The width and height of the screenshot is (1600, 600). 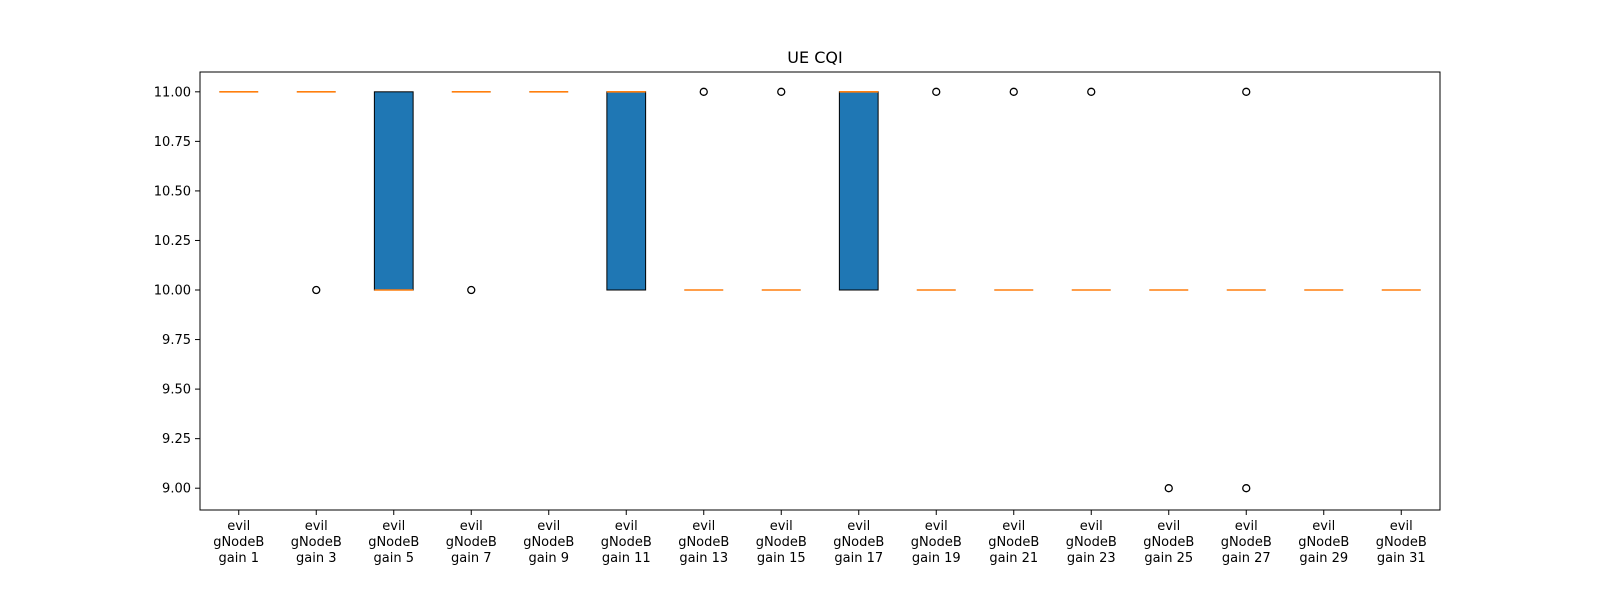 What do you see at coordinates (176, 390) in the screenshot?
I see `y-tick-label: 9.50` at bounding box center [176, 390].